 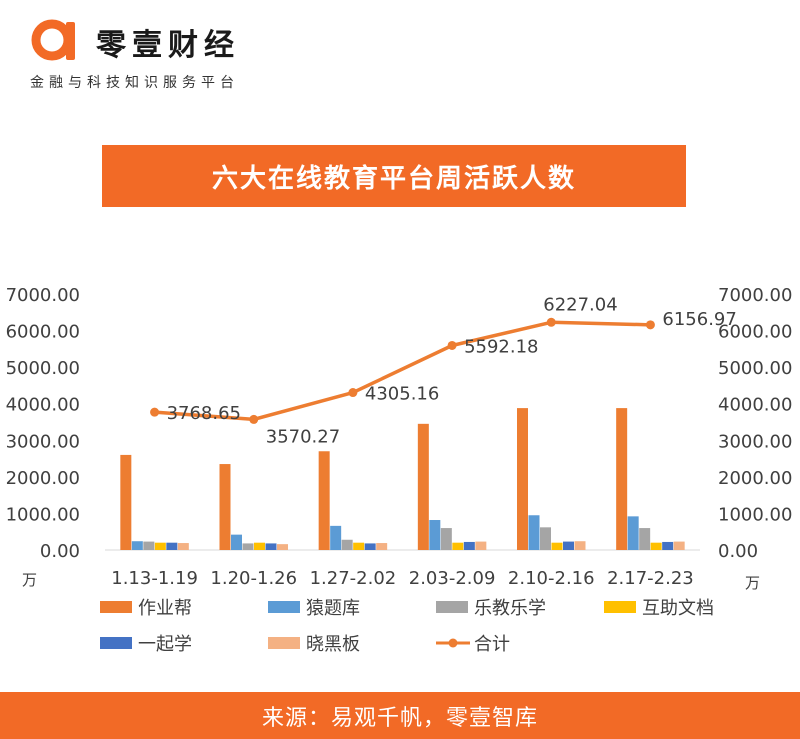 What do you see at coordinates (501, 346) in the screenshot?
I see `total-data-label: 5592.18` at bounding box center [501, 346].